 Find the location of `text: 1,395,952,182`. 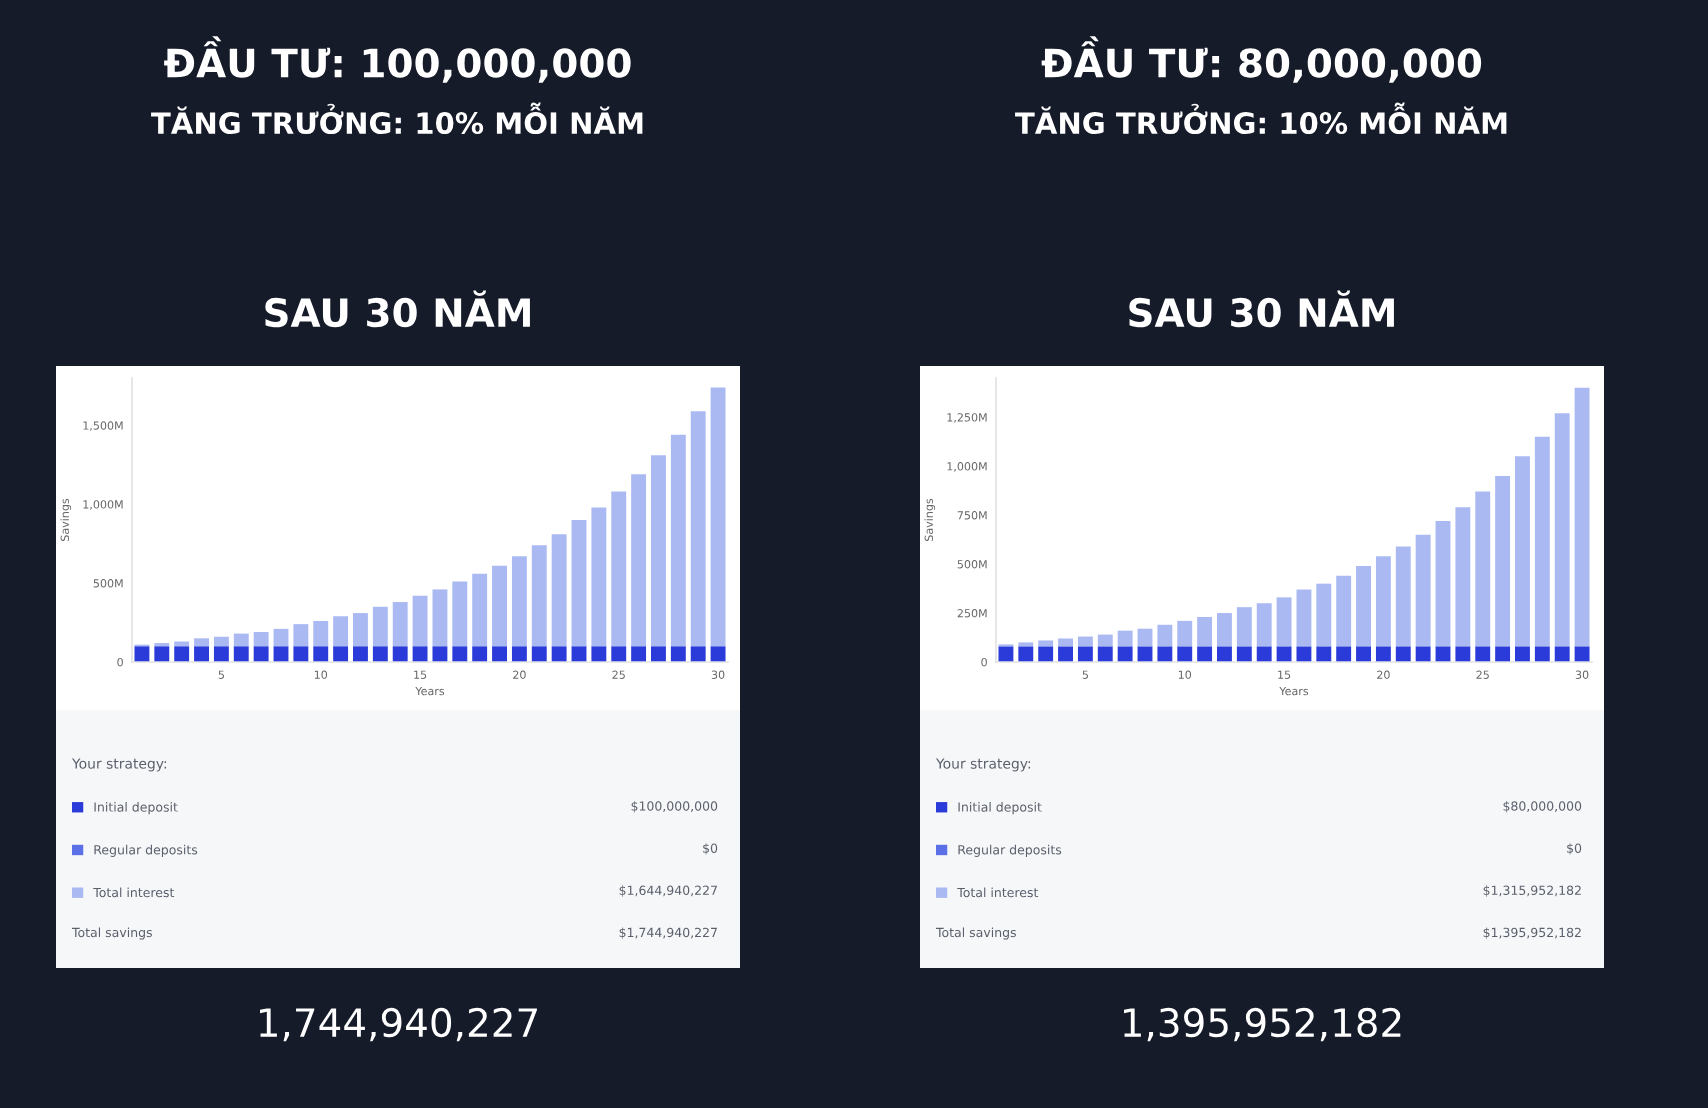

text: 1,395,952,182 is located at coordinates (1262, 1024).